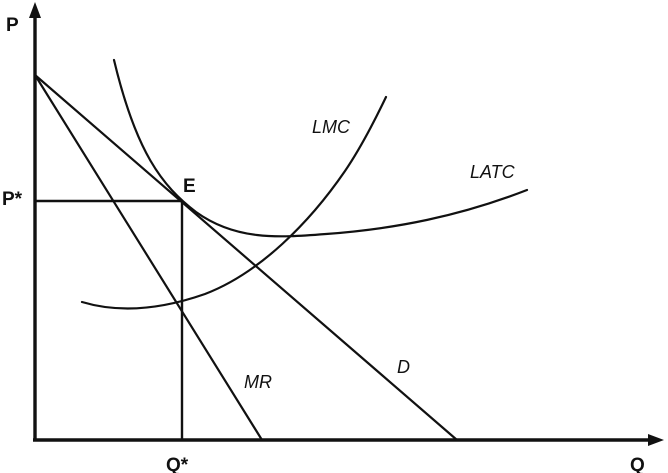  What do you see at coordinates (493, 172) in the screenshot?
I see `latc-label: LATC` at bounding box center [493, 172].